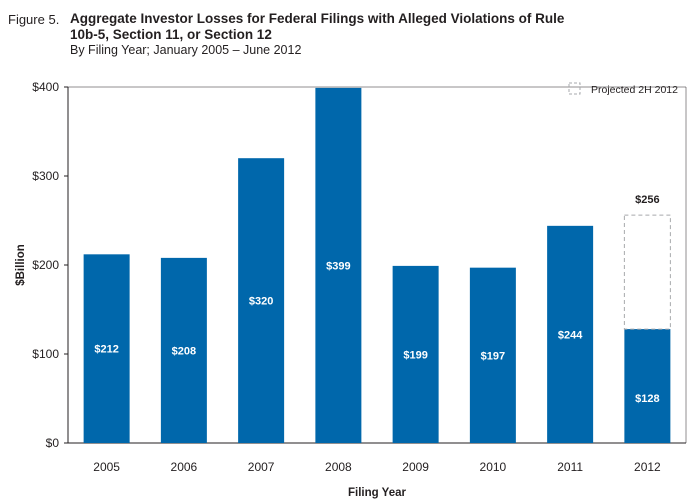  I want to click on bar-2008, so click(338, 265).